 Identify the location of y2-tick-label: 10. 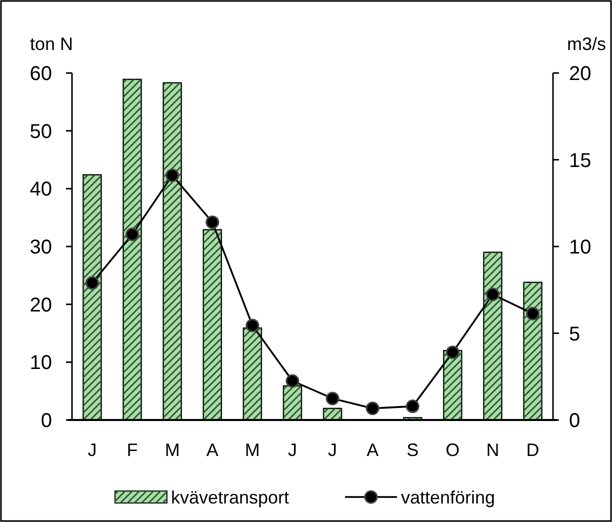
(580, 247).